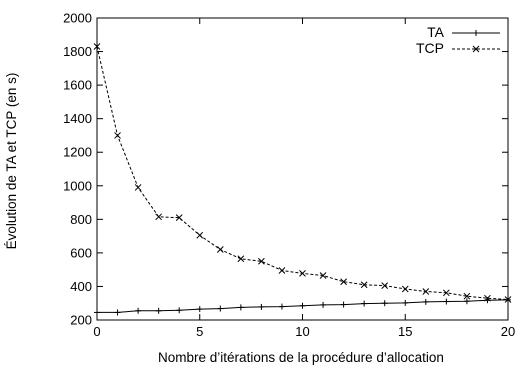 The width and height of the screenshot is (515, 369). What do you see at coordinates (77, 51) in the screenshot?
I see `y-tick-label: 1800` at bounding box center [77, 51].